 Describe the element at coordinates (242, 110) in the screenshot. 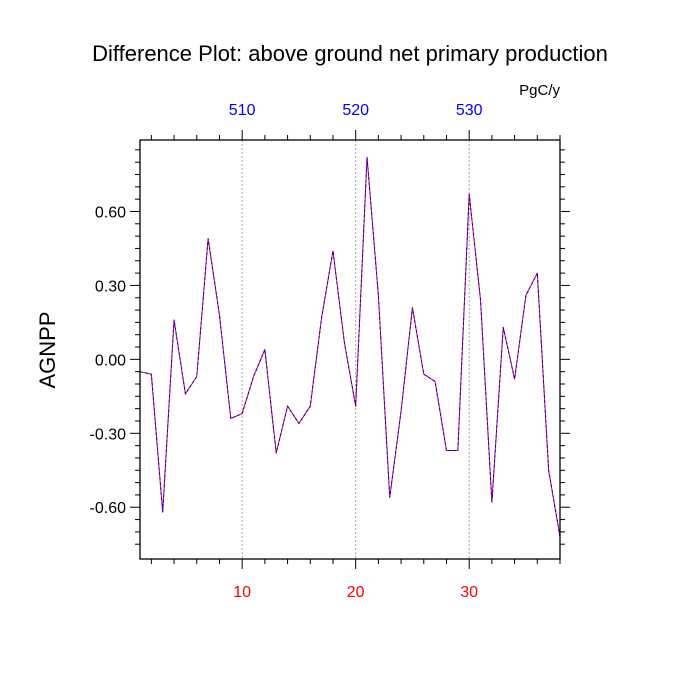

I see `x-top-tick-label: 510` at that location.